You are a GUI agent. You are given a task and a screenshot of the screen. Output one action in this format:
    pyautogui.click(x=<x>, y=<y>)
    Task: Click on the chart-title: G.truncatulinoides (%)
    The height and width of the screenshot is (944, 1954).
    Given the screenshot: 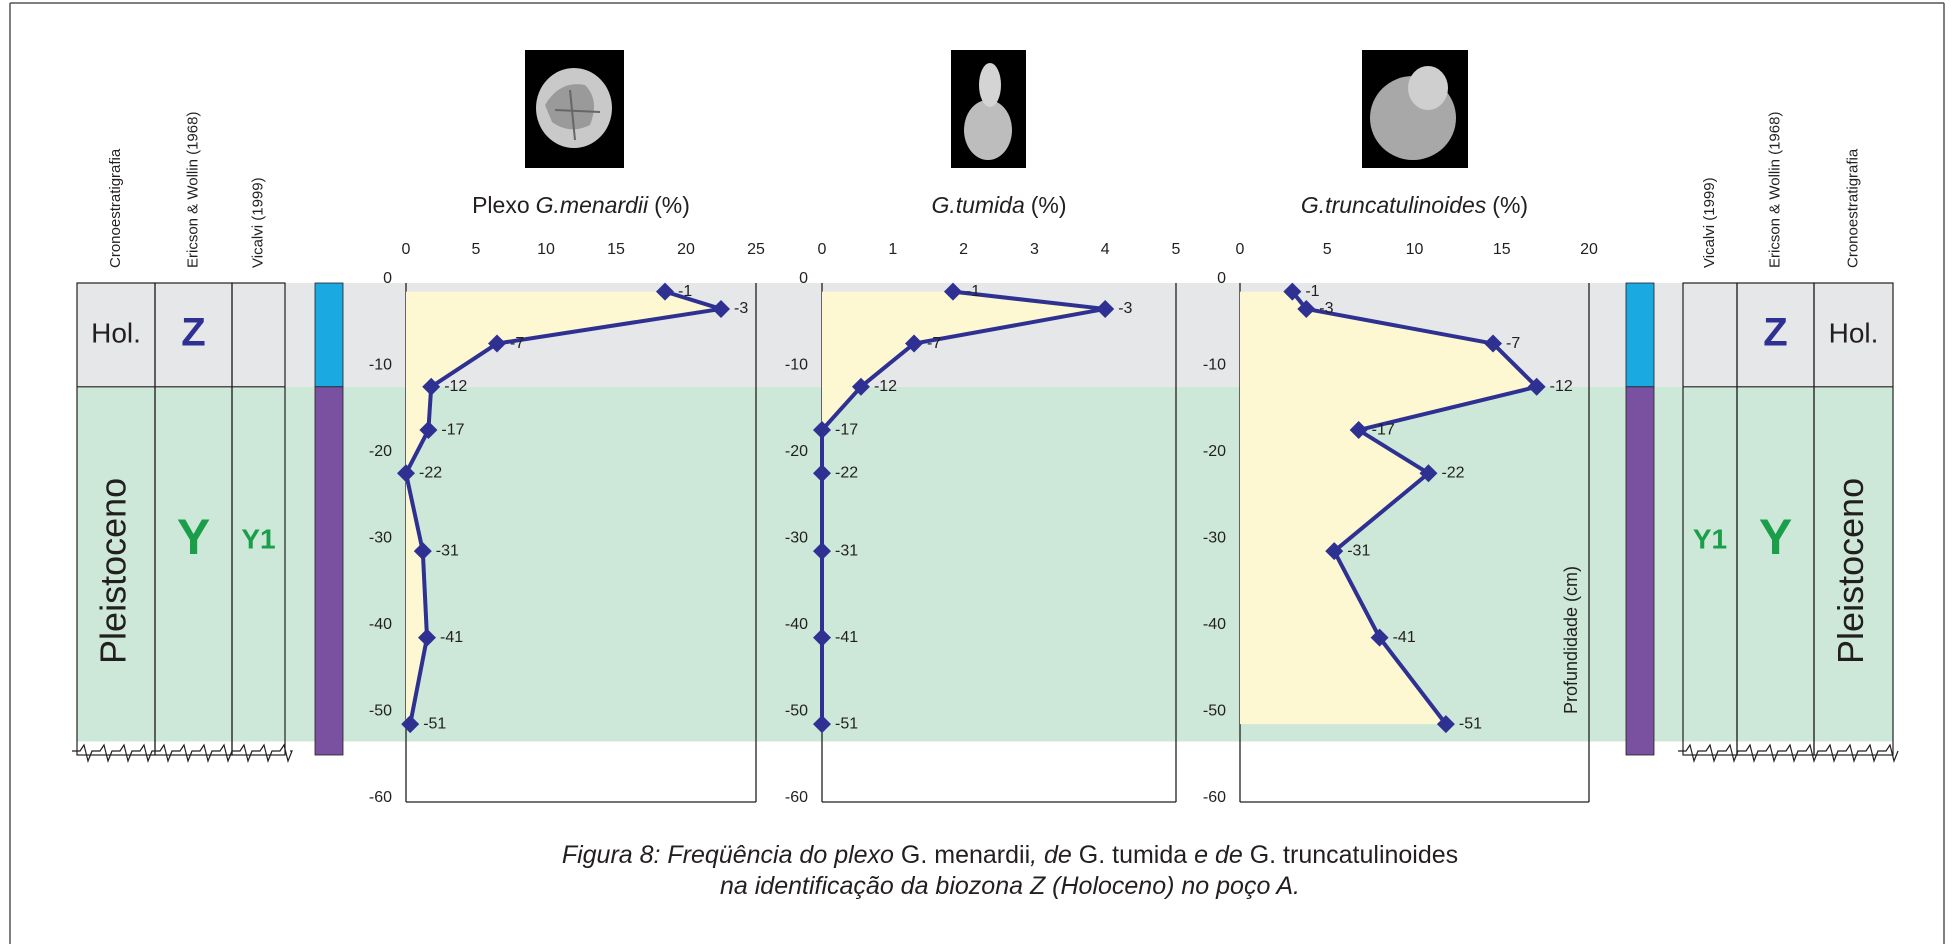 What is the action you would take?
    pyautogui.click(x=1414, y=205)
    